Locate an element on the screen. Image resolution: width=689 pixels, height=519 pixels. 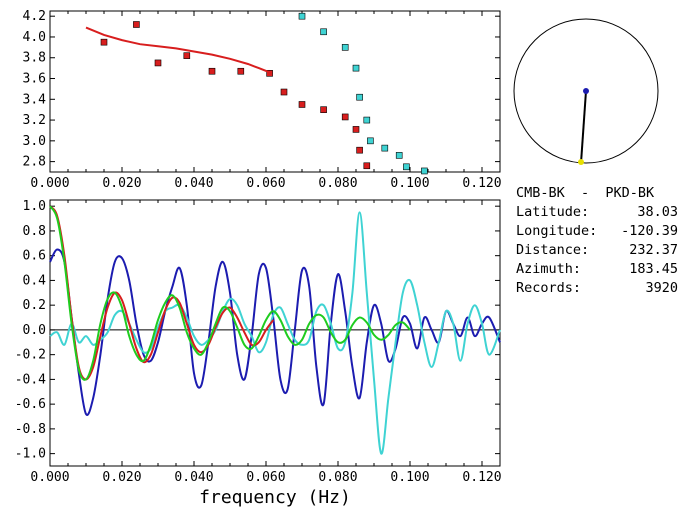
info-label: Records: is located at coordinates (549, 288).